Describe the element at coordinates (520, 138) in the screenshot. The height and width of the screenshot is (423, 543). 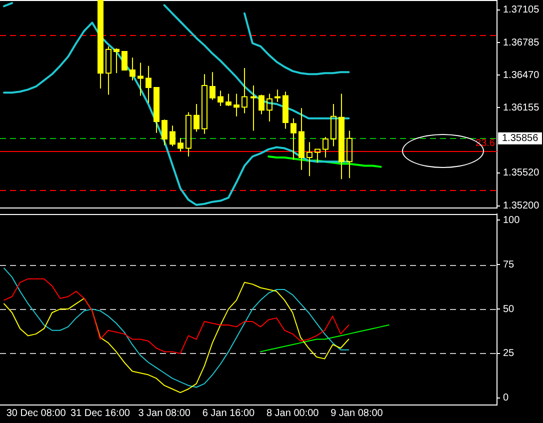
I see `ref-line-label: 1.35856` at that location.